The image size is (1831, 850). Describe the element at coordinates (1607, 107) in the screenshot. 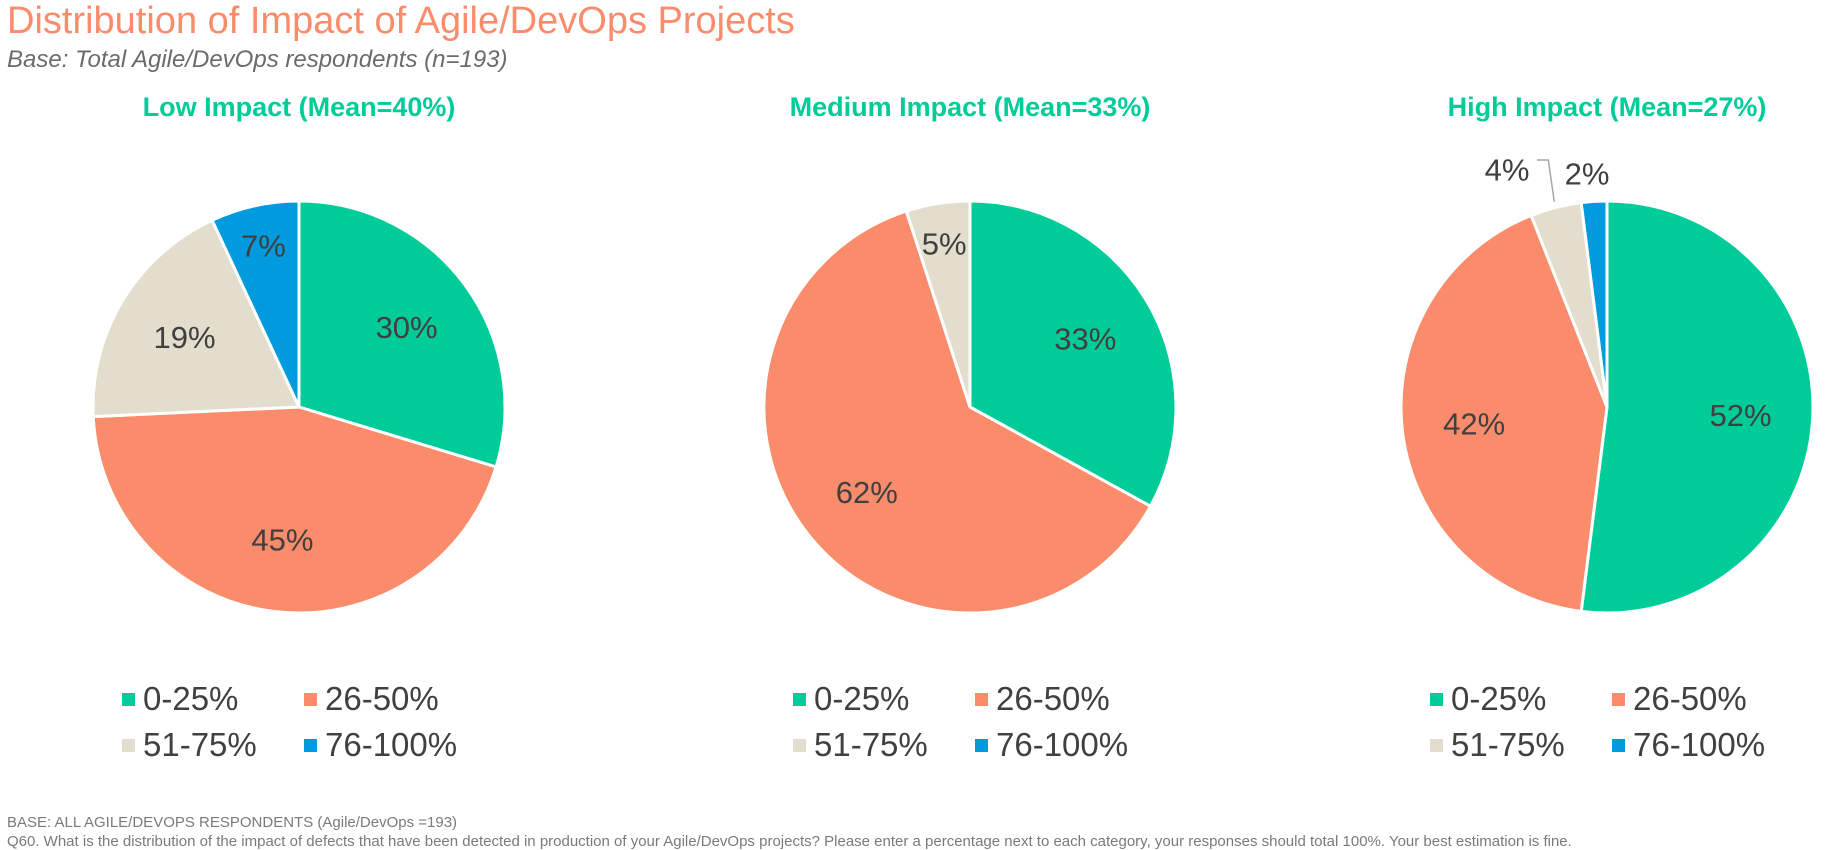

I see `chart-title: High Impact (Mean=27%)` at that location.